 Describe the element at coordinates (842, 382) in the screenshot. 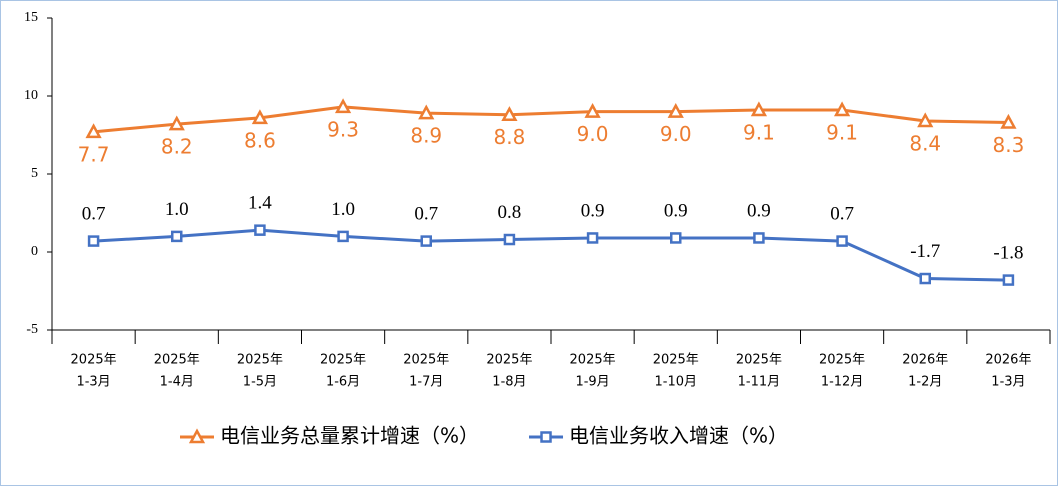

I see `x-tick-label: 1-12月` at that location.